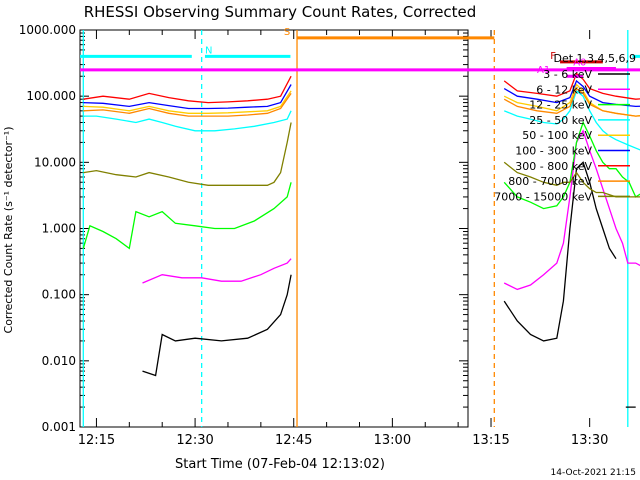 The image size is (640, 480). What do you see at coordinates (553, 151) in the screenshot?
I see `legend-label: 100 - 300 keV` at bounding box center [553, 151].